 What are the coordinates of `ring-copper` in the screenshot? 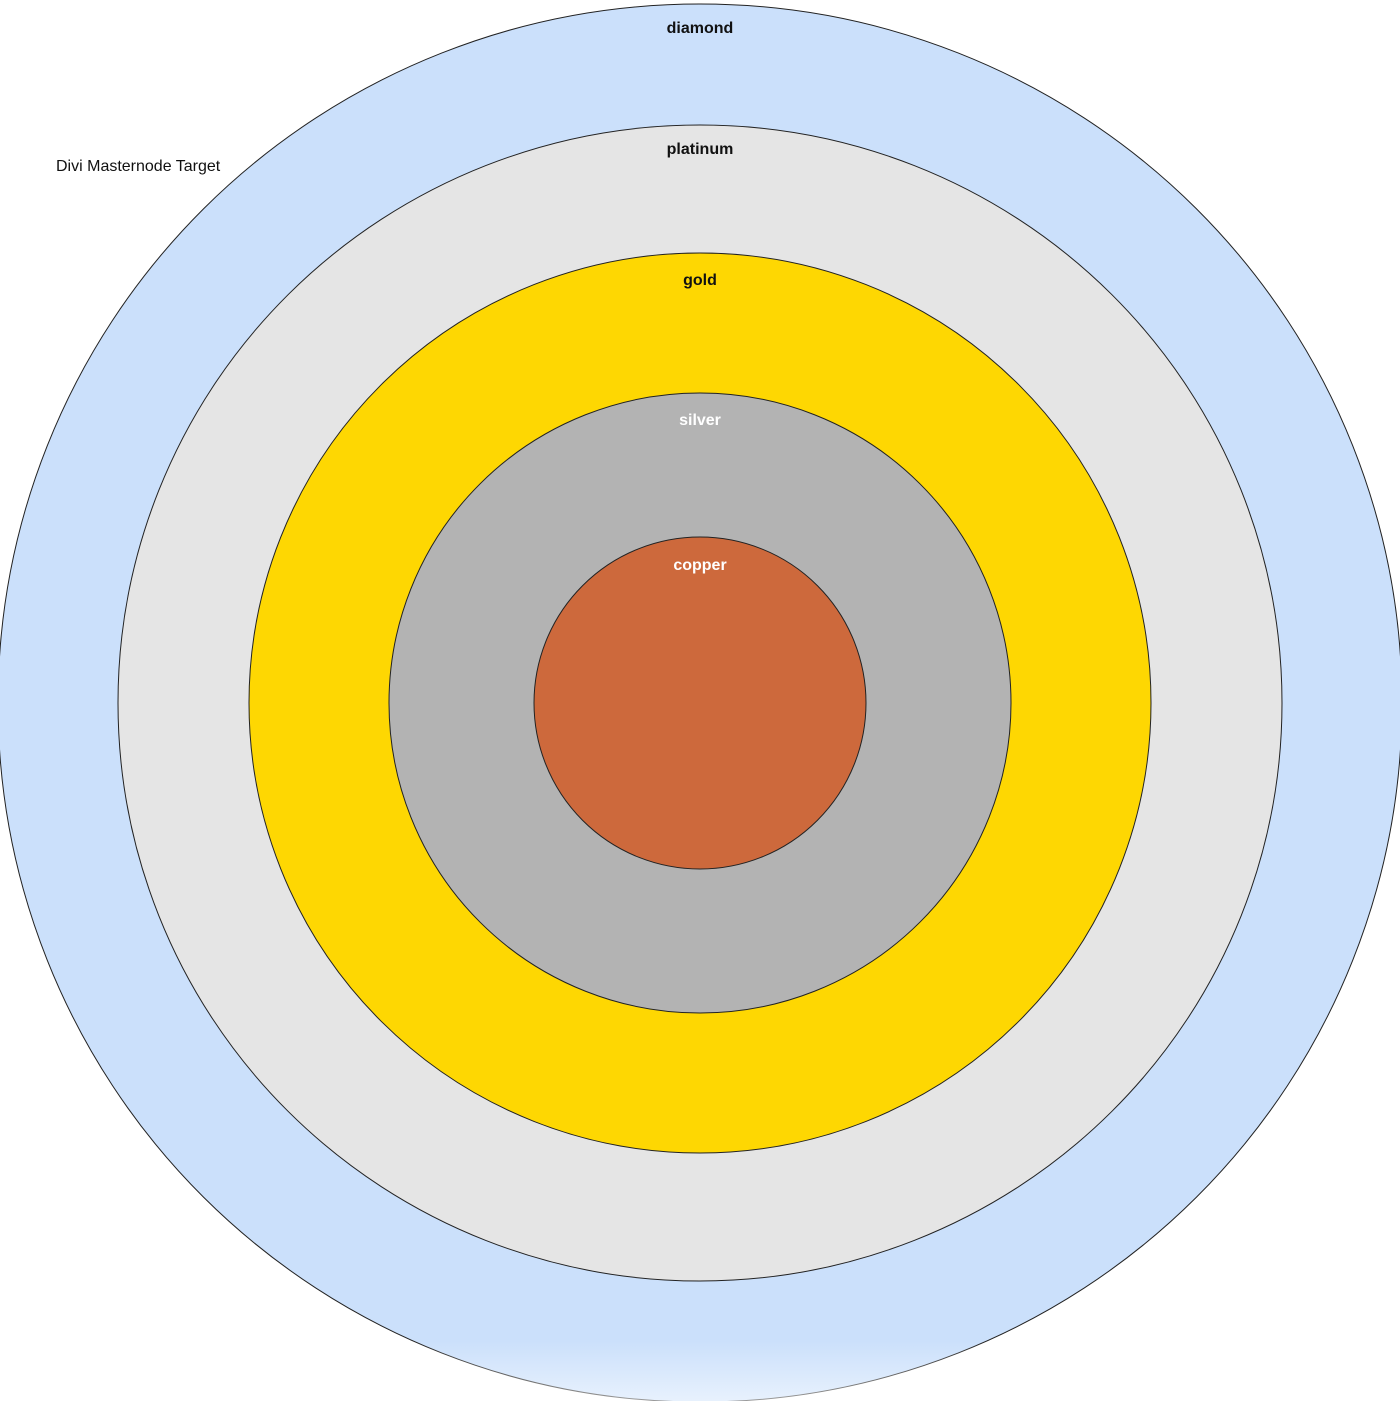 It's located at (700, 703).